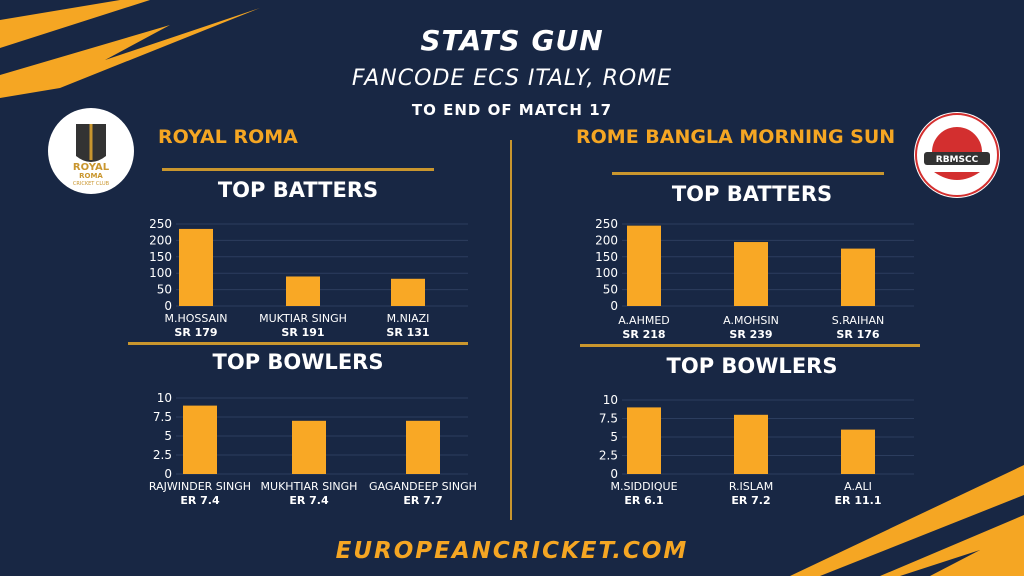 Image resolution: width=1024 pixels, height=576 pixels. I want to click on rbmscc-logo: RBMSCC, so click(957, 155).